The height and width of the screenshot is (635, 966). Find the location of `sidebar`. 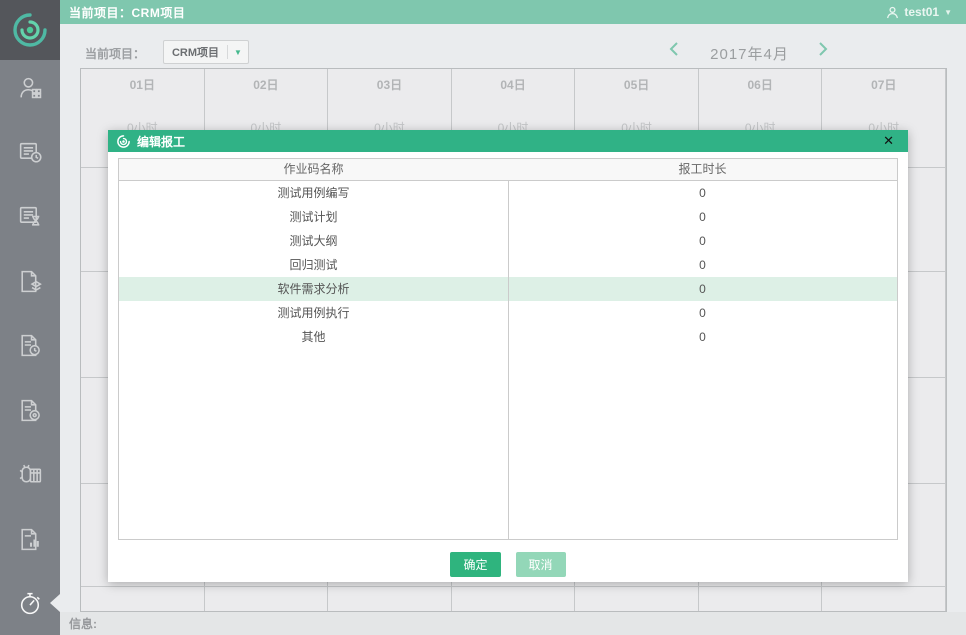

sidebar is located at coordinates (30, 317).